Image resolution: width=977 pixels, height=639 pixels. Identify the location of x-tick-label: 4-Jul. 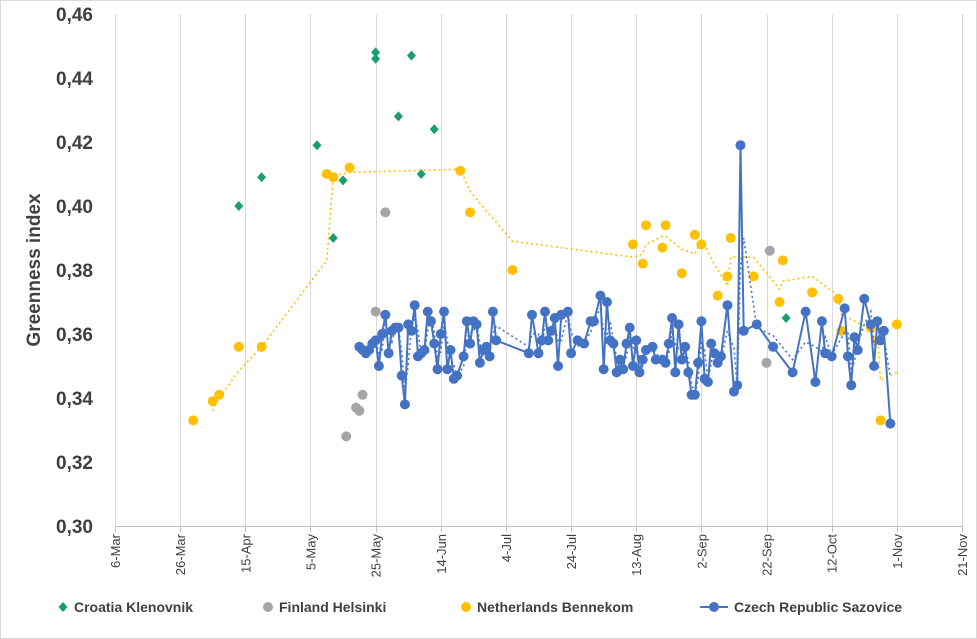
(506, 548).